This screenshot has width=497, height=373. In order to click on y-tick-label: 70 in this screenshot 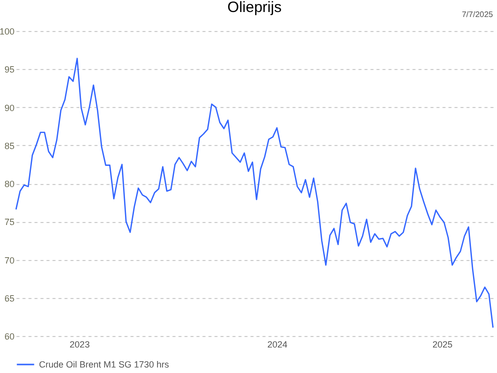, I will do `click(9, 260)`.